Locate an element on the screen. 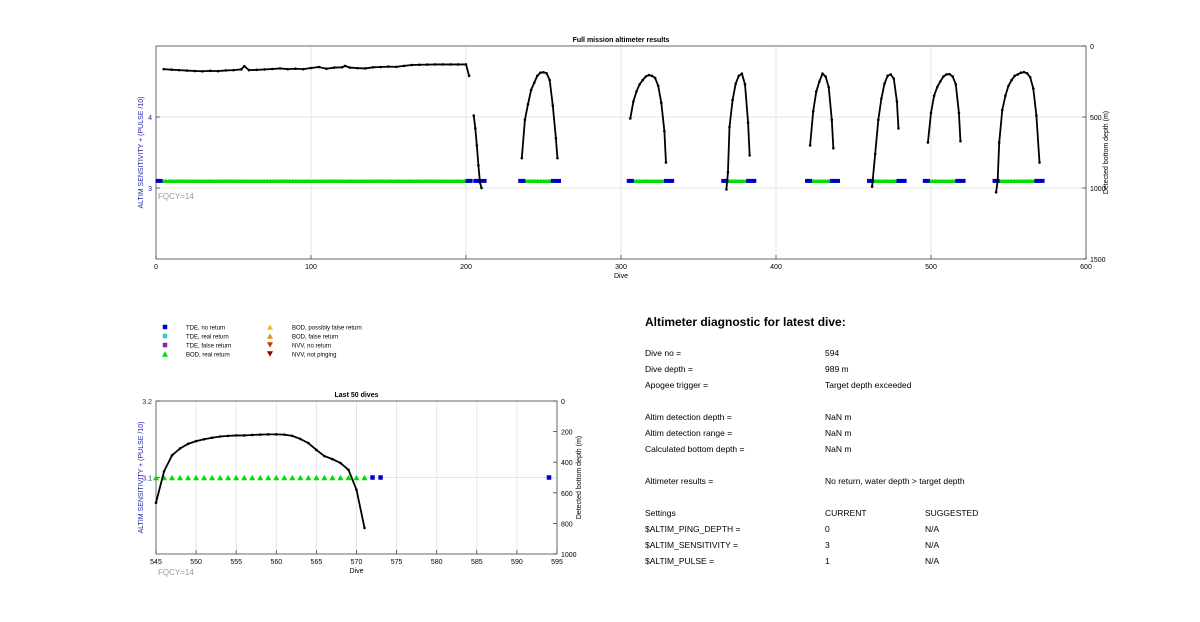 This screenshot has height=622, width=1200. apogee-trigger-value: Target depth exceeded is located at coordinates (868, 385).